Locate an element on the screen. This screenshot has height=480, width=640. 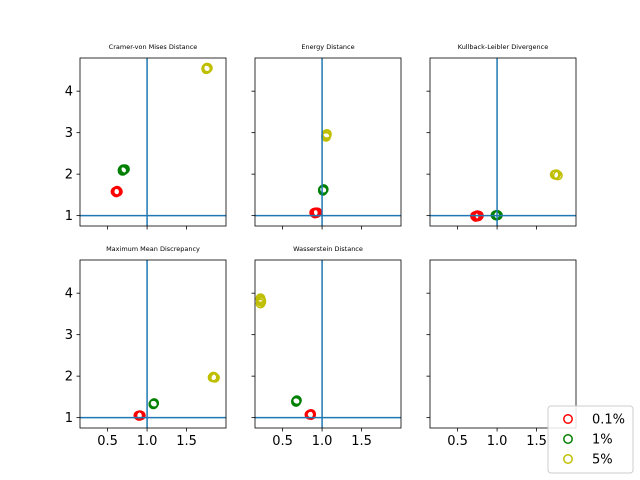
legend: 0.1% 1% 5% is located at coordinates (590, 439).